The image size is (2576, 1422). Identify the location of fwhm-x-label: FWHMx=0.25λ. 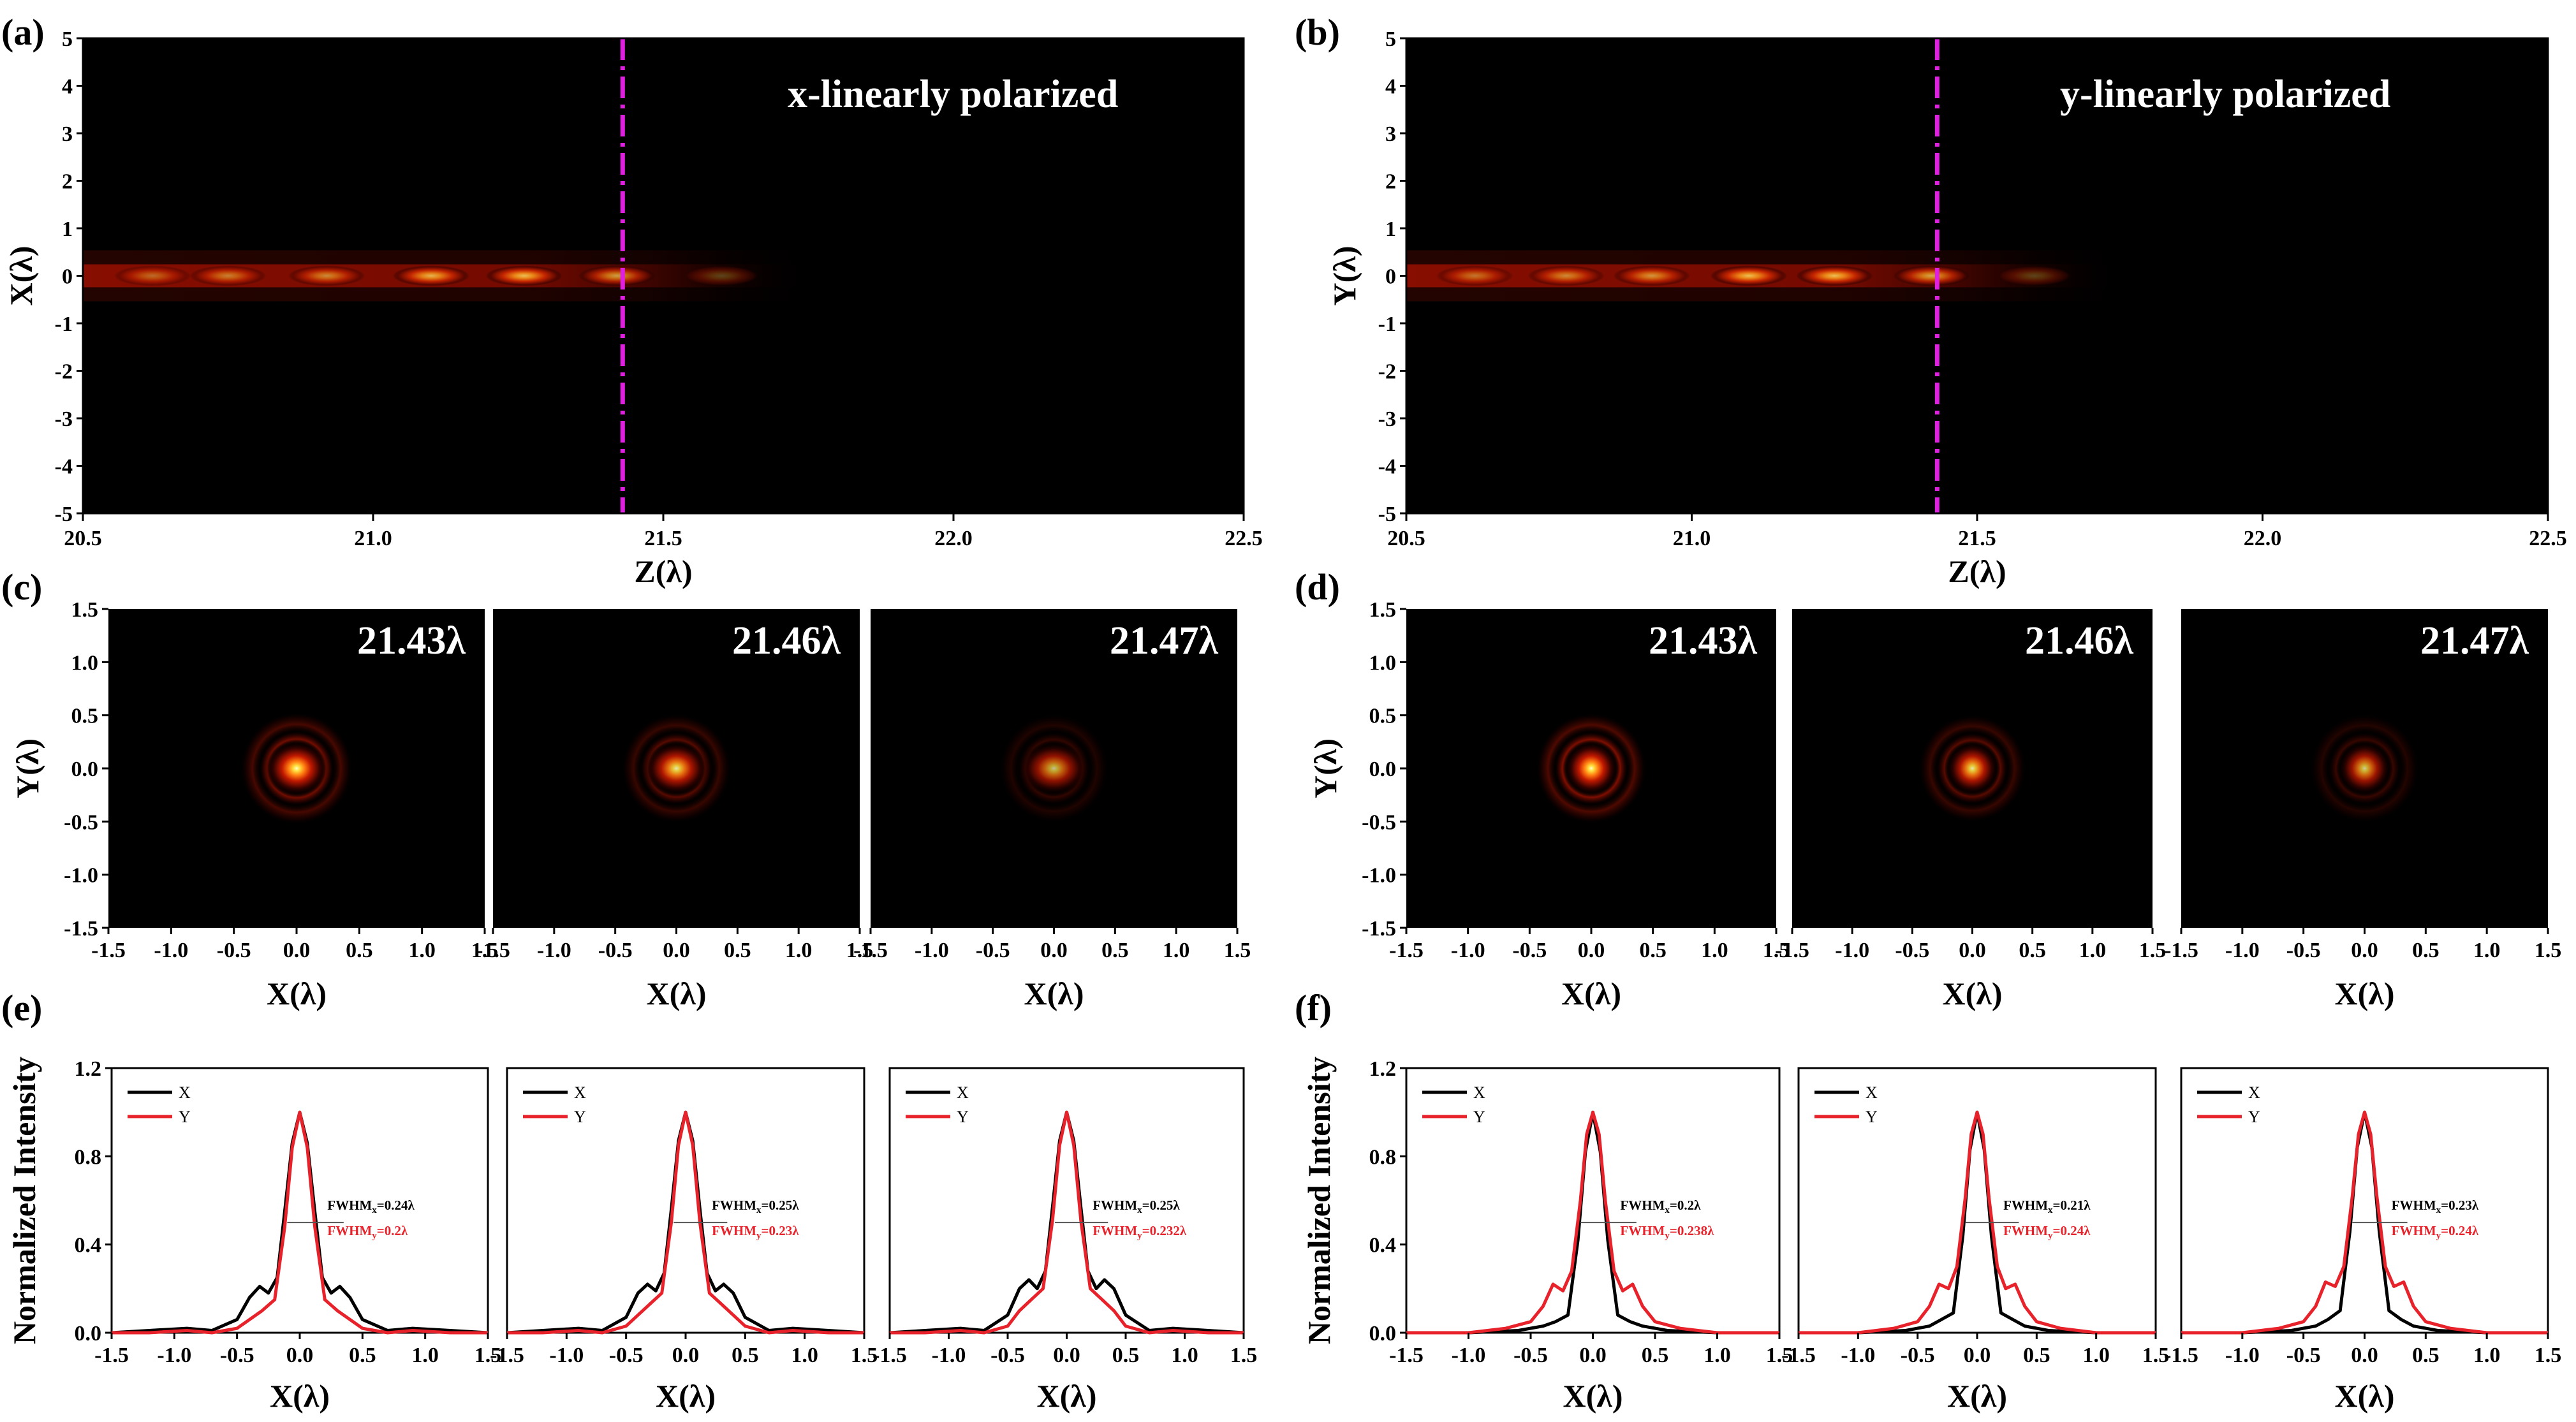
(755, 1206).